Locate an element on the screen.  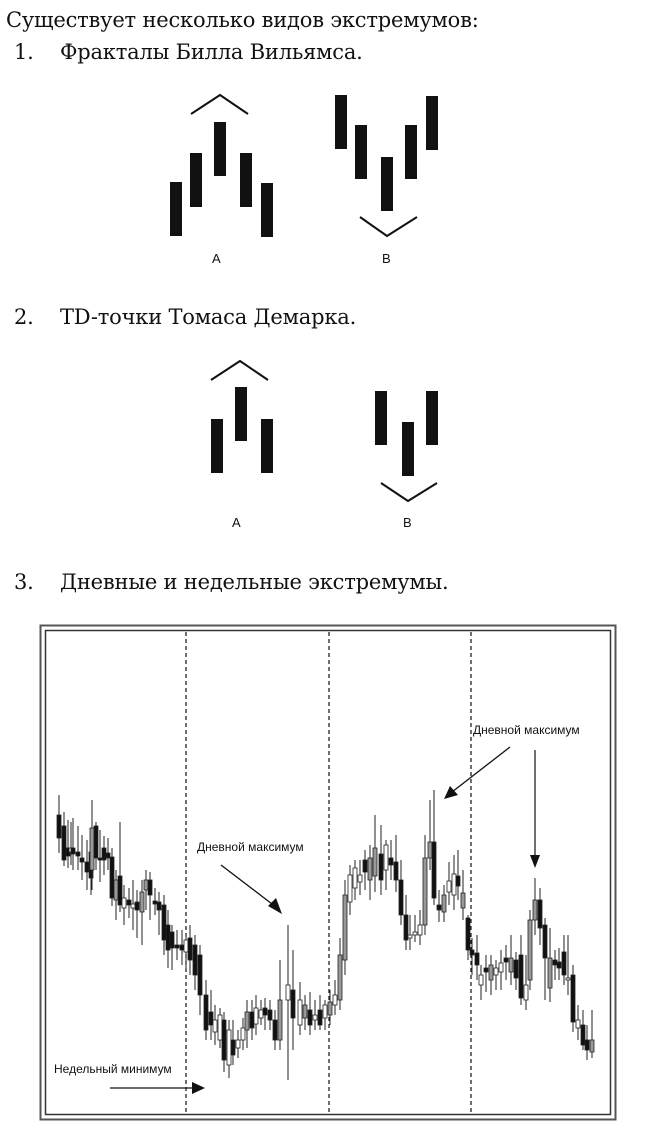
fractal-b-label: B is located at coordinates (386, 258).